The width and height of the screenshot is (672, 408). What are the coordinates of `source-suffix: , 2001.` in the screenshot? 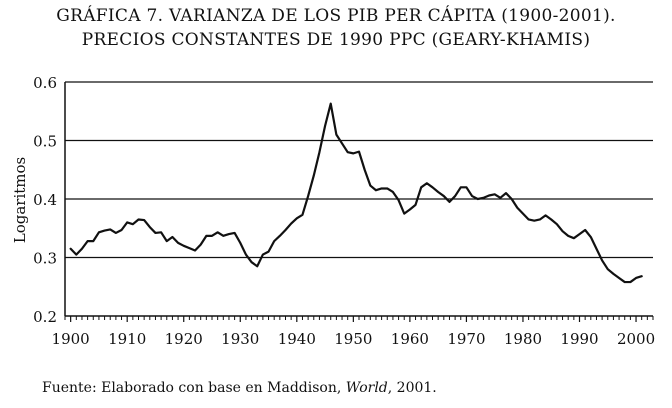 It's located at (412, 388).